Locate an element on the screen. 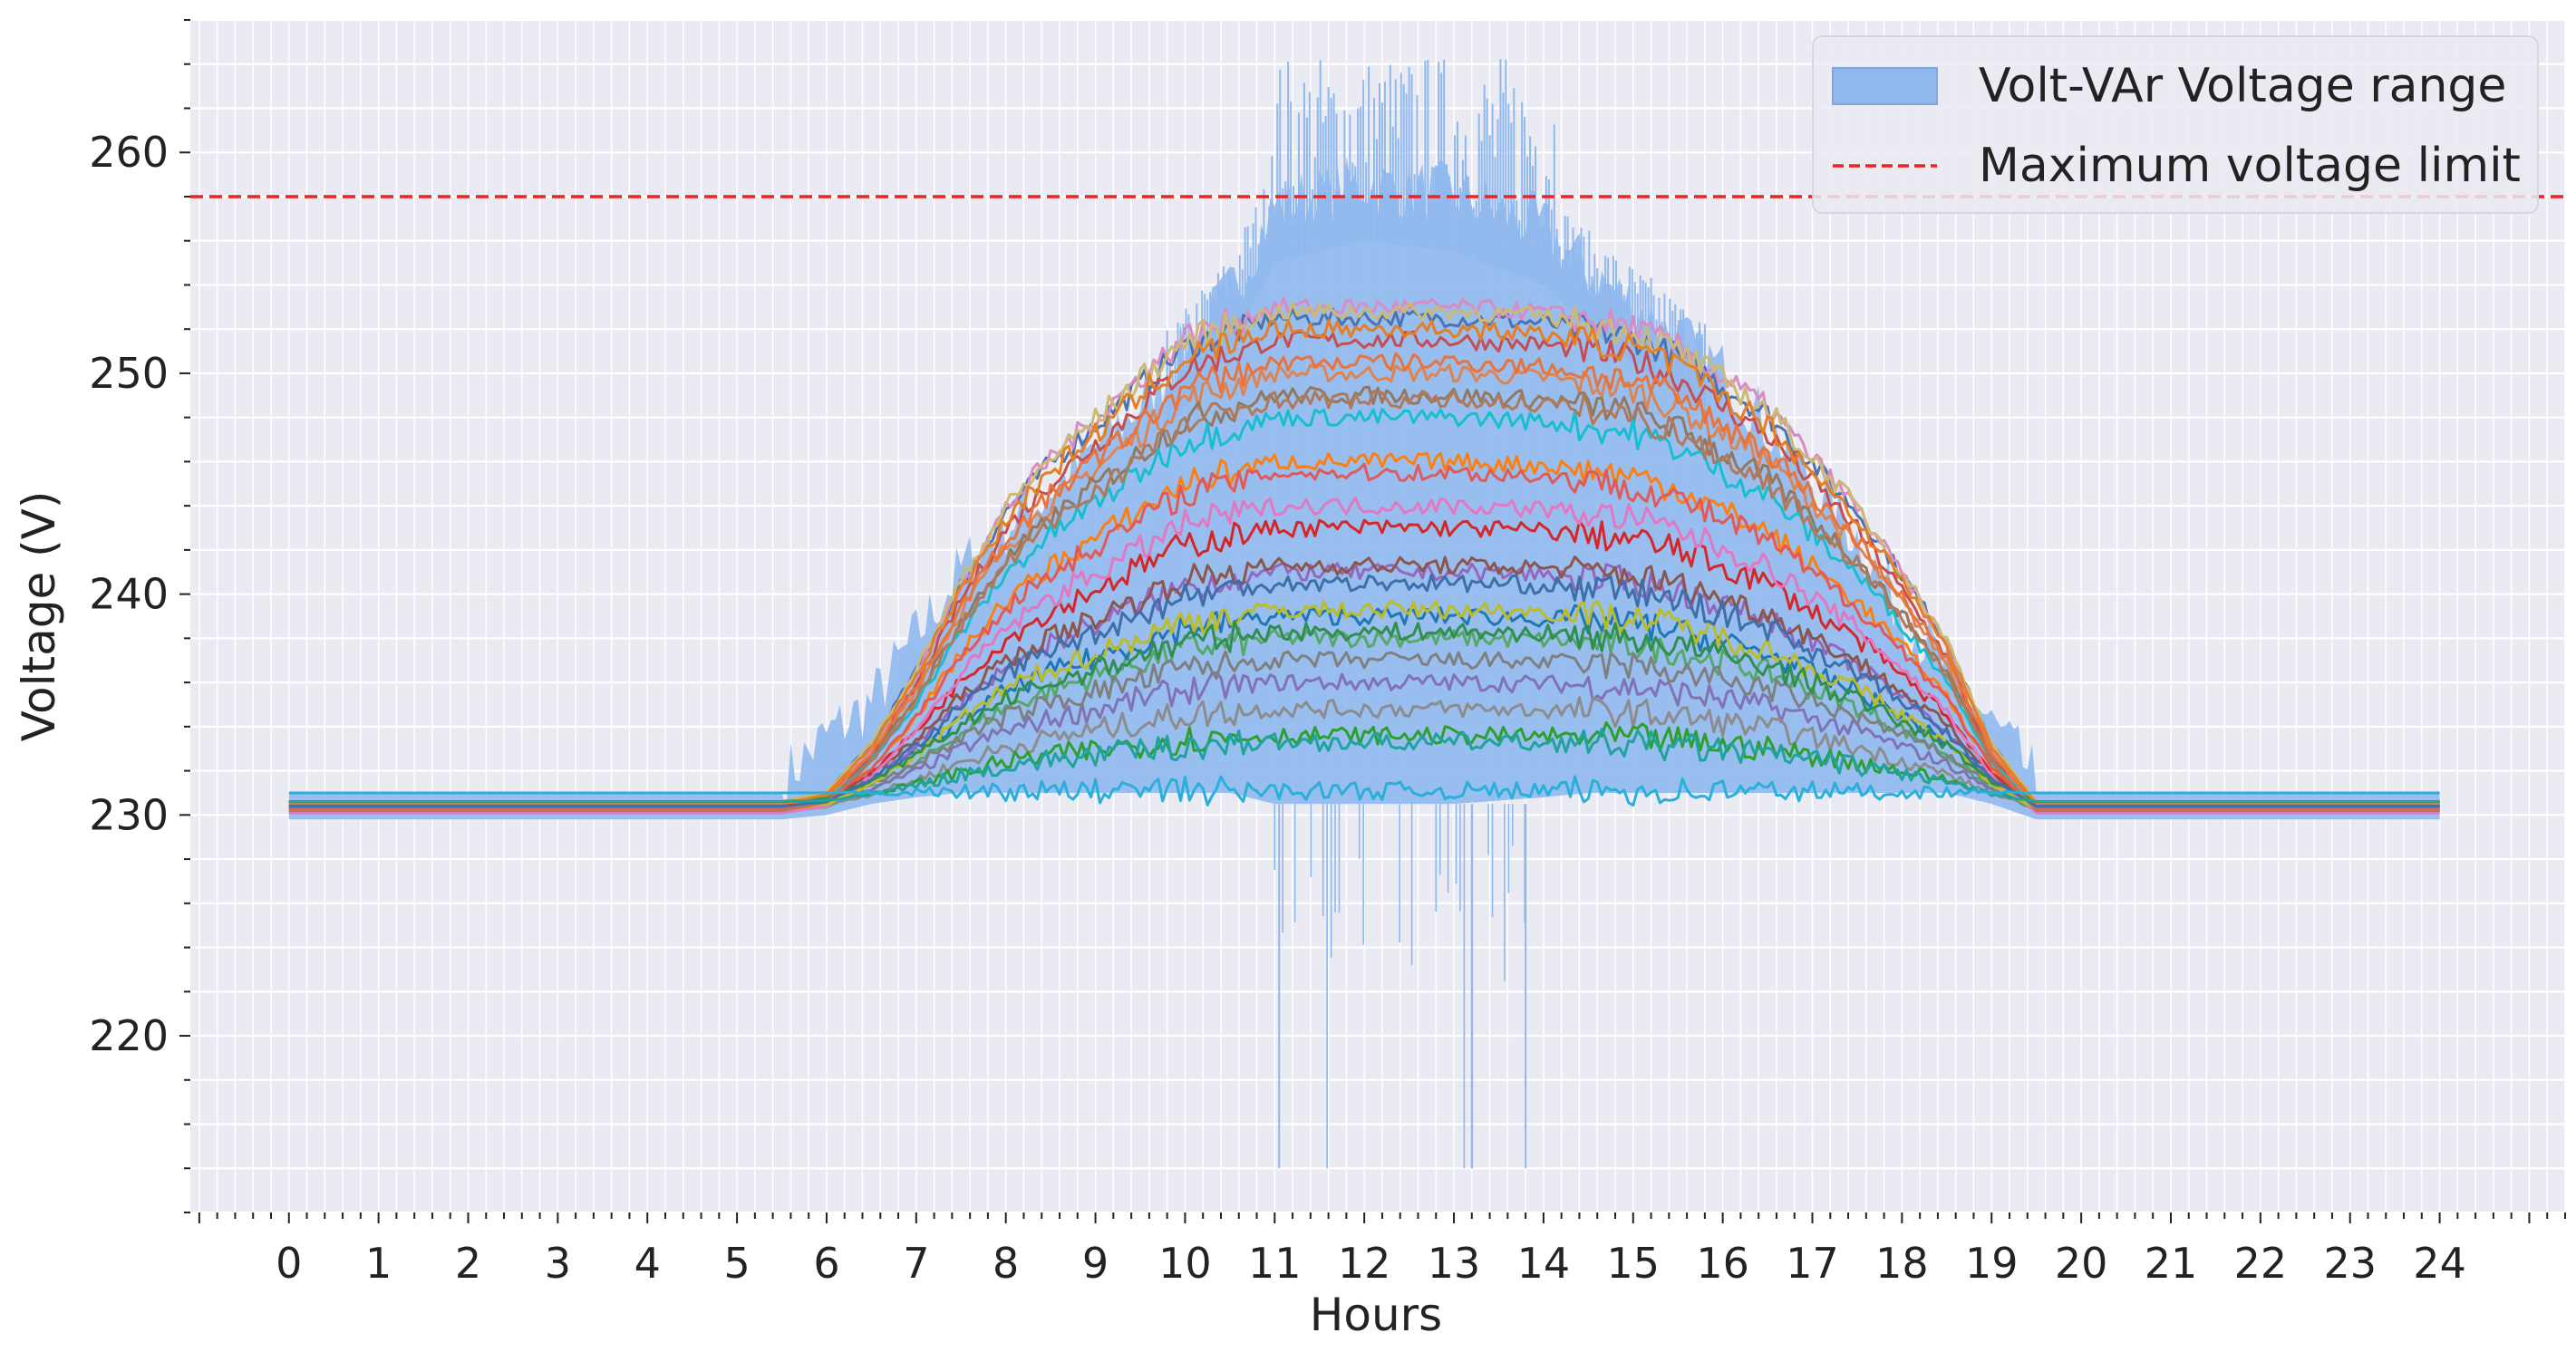 This screenshot has height=1362, width=2576. x-tick-label: 22 is located at coordinates (2261, 1263).